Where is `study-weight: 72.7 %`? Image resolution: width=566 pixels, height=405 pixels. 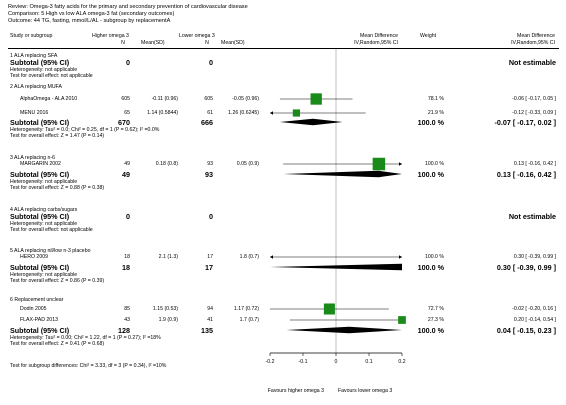 study-weight: 72.7 % is located at coordinates (435, 309).